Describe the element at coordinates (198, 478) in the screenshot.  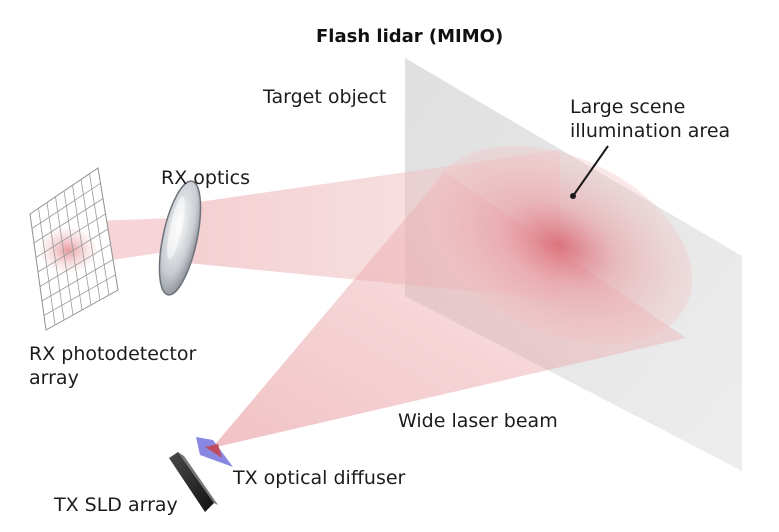
I see `tx-sld-array-edge` at that location.